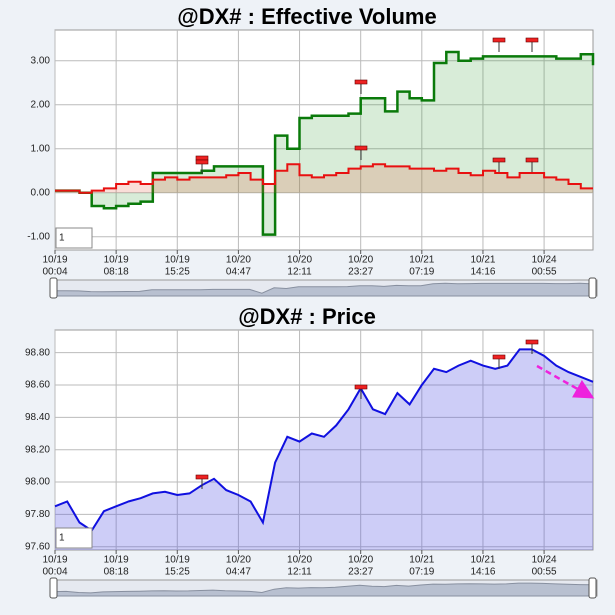 The image size is (615, 615). Describe the element at coordinates (41, 60) in the screenshot. I see `y-tick-label: 3.00` at that location.